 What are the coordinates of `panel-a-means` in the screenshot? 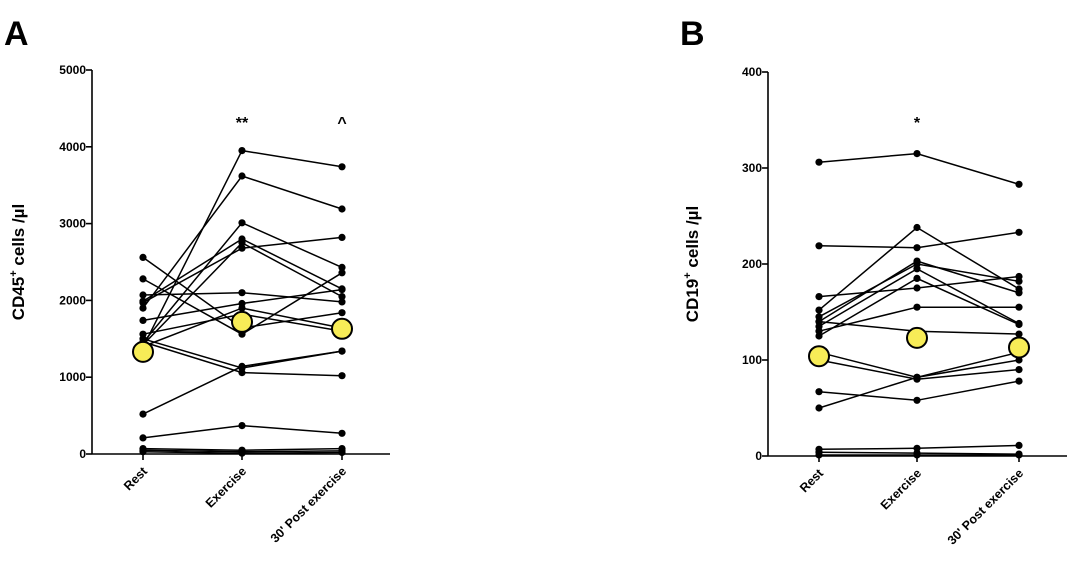 It's located at (242, 336).